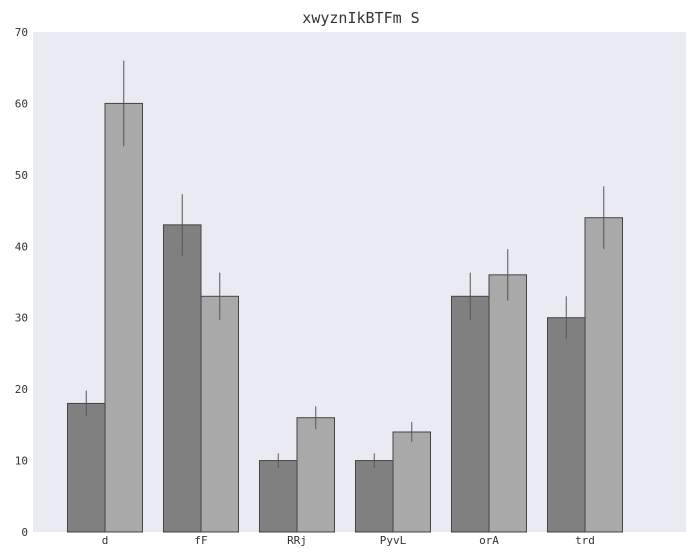 Image resolution: width=700 pixels, height=560 pixels. I want to click on x-tick-label: orA, so click(489, 540).